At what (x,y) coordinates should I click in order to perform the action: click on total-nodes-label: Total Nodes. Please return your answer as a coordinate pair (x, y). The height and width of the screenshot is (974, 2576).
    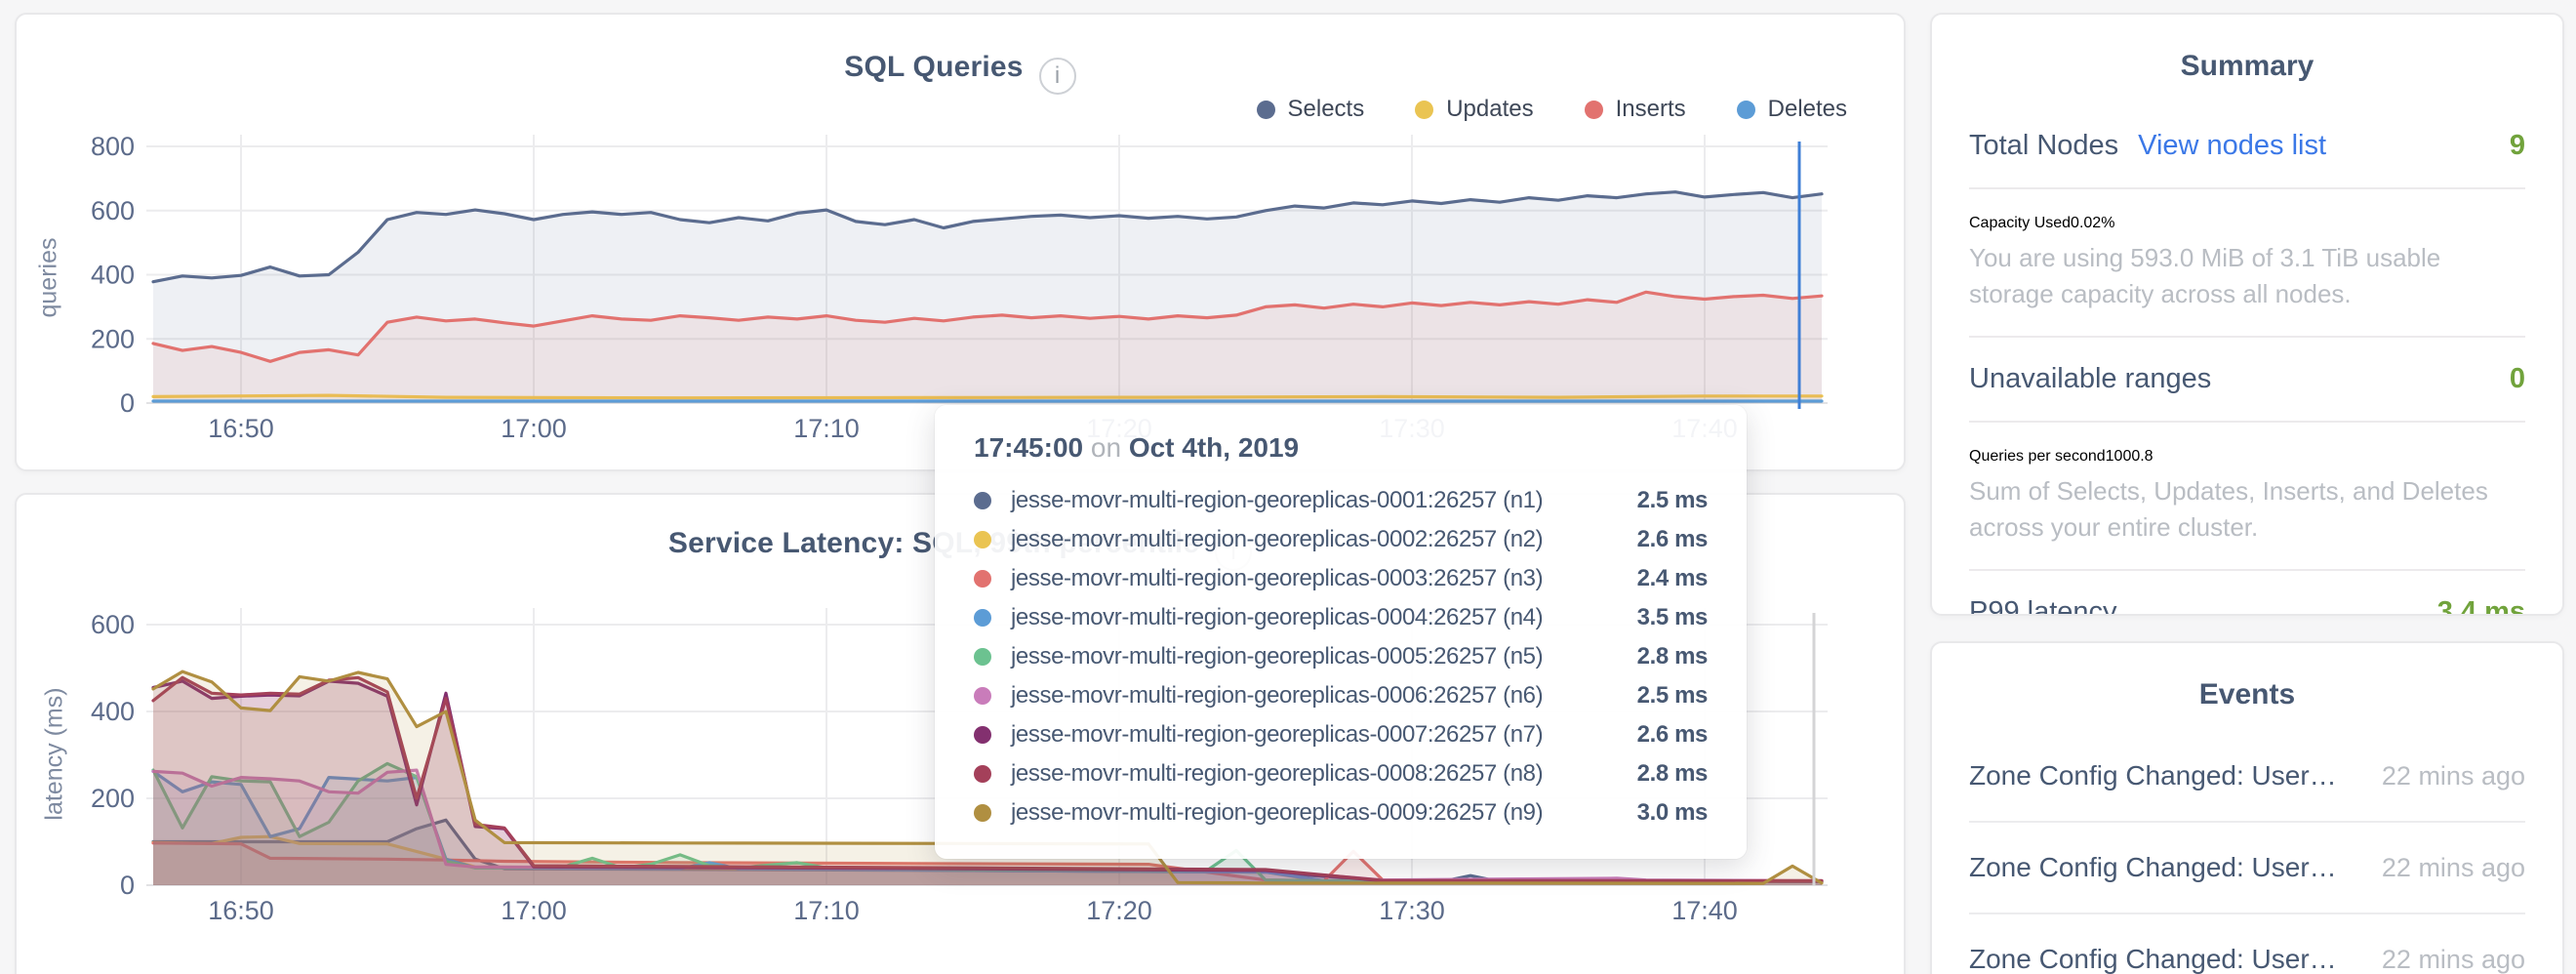
    Looking at the image, I should click on (2044, 145).